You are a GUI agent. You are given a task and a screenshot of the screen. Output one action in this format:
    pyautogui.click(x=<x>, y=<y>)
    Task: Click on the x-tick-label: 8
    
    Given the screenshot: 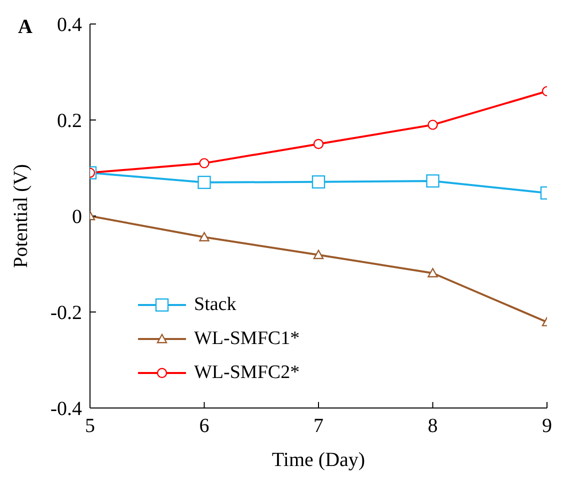 What is the action you would take?
    pyautogui.click(x=433, y=426)
    